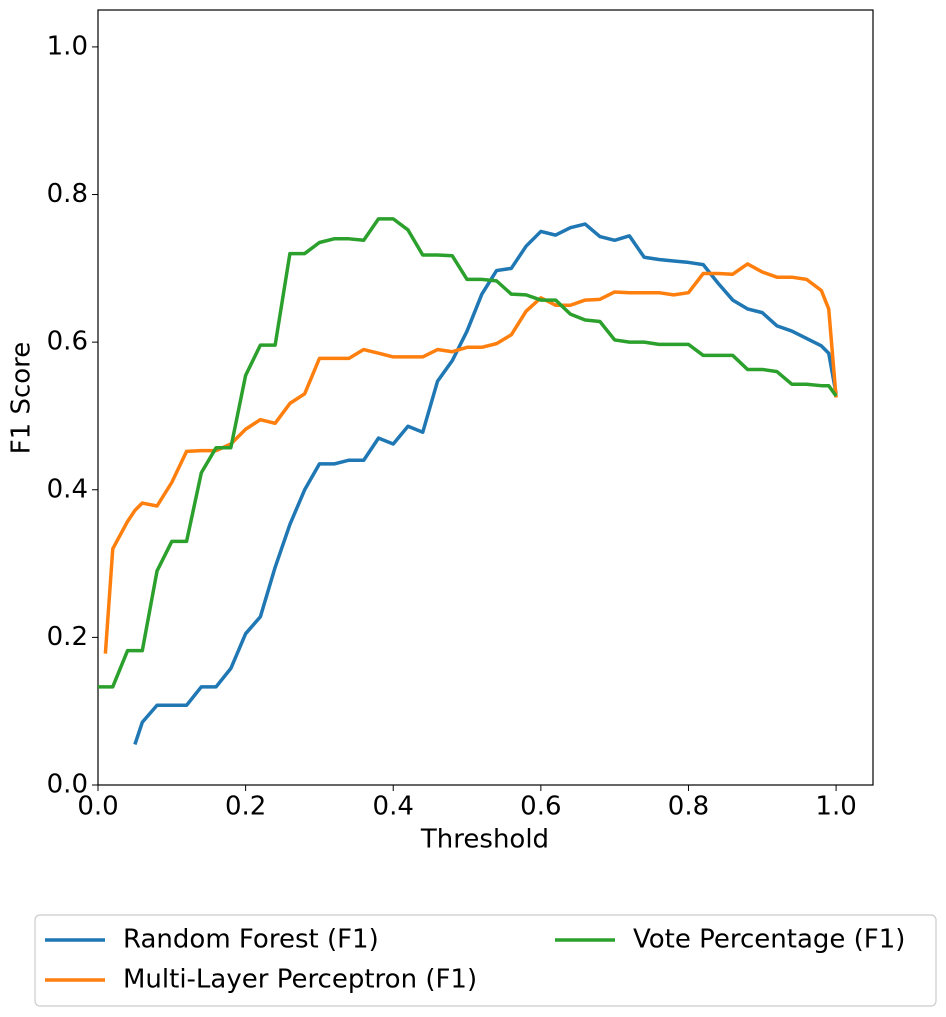 This screenshot has width=946, height=1017. Describe the element at coordinates (97, 807) in the screenshot. I see `x-tick-label: 0.0` at that location.